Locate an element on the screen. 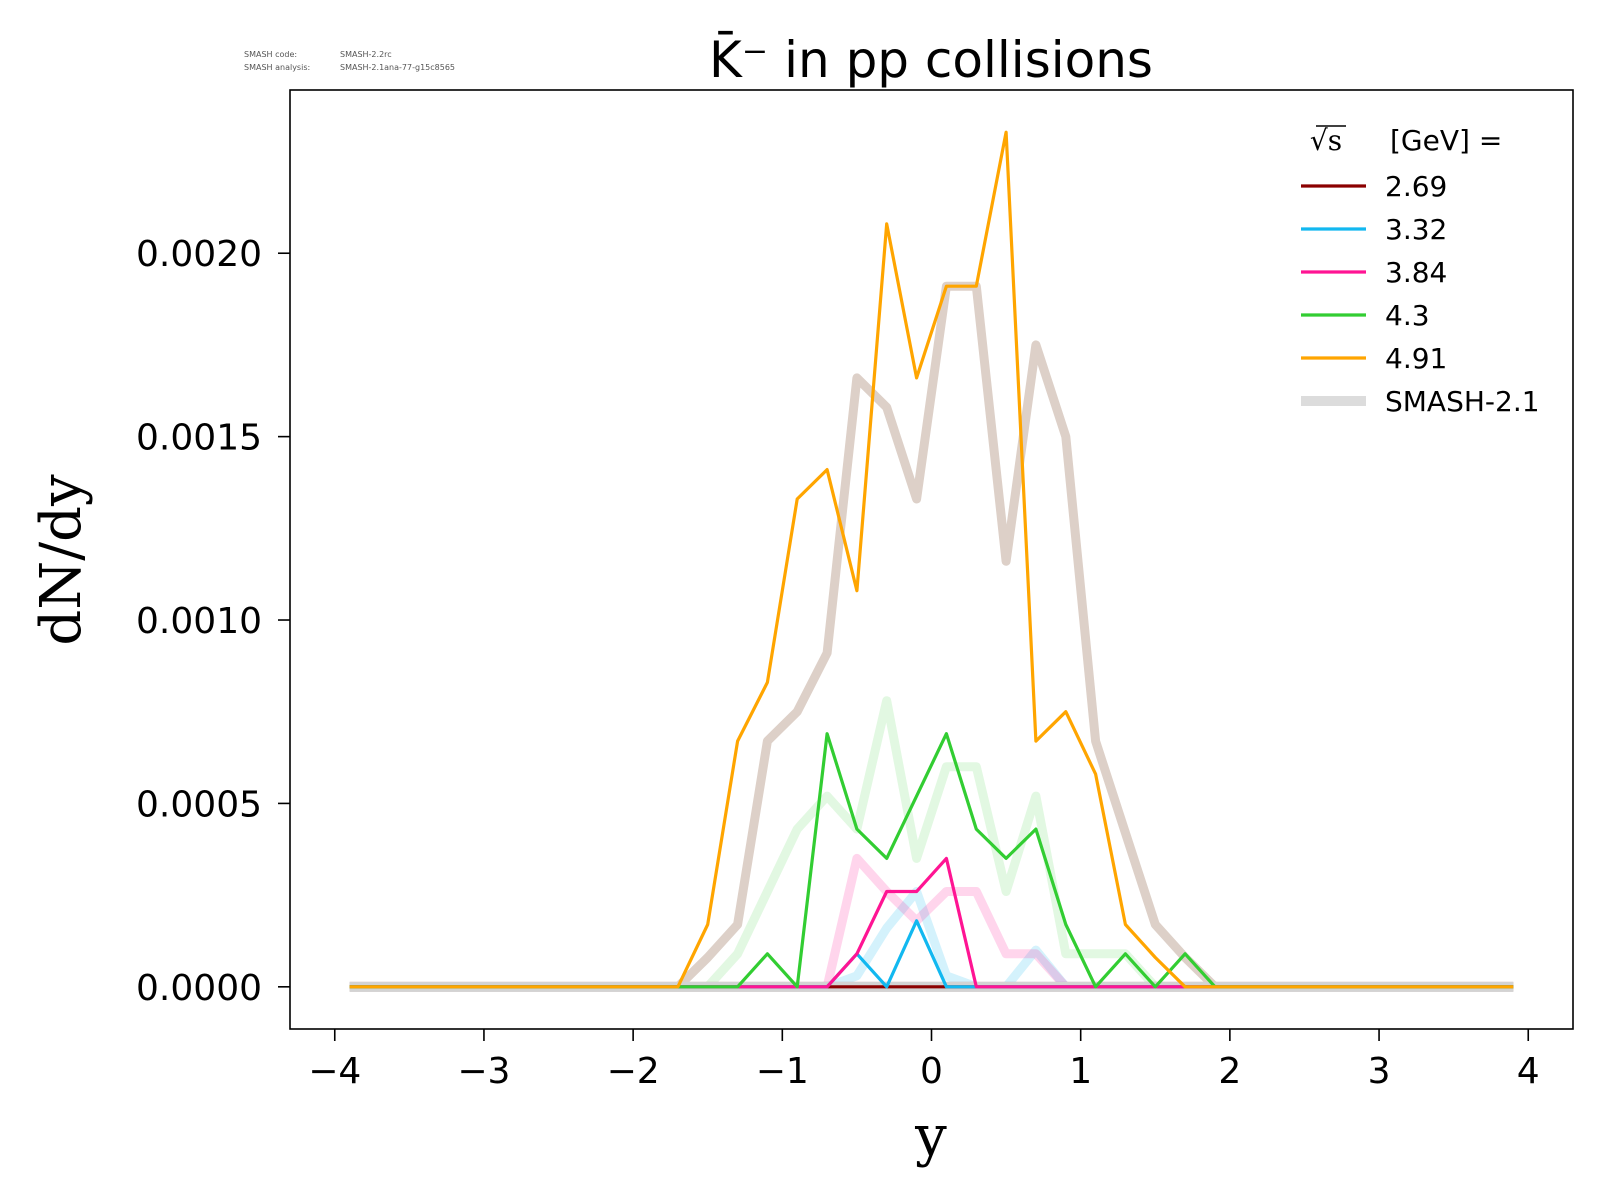 This screenshot has height=1204, width=1600. y-axis-ticks: 0.0000 0.0005 0.0010 0.0015 0.0020 is located at coordinates (213, 621).